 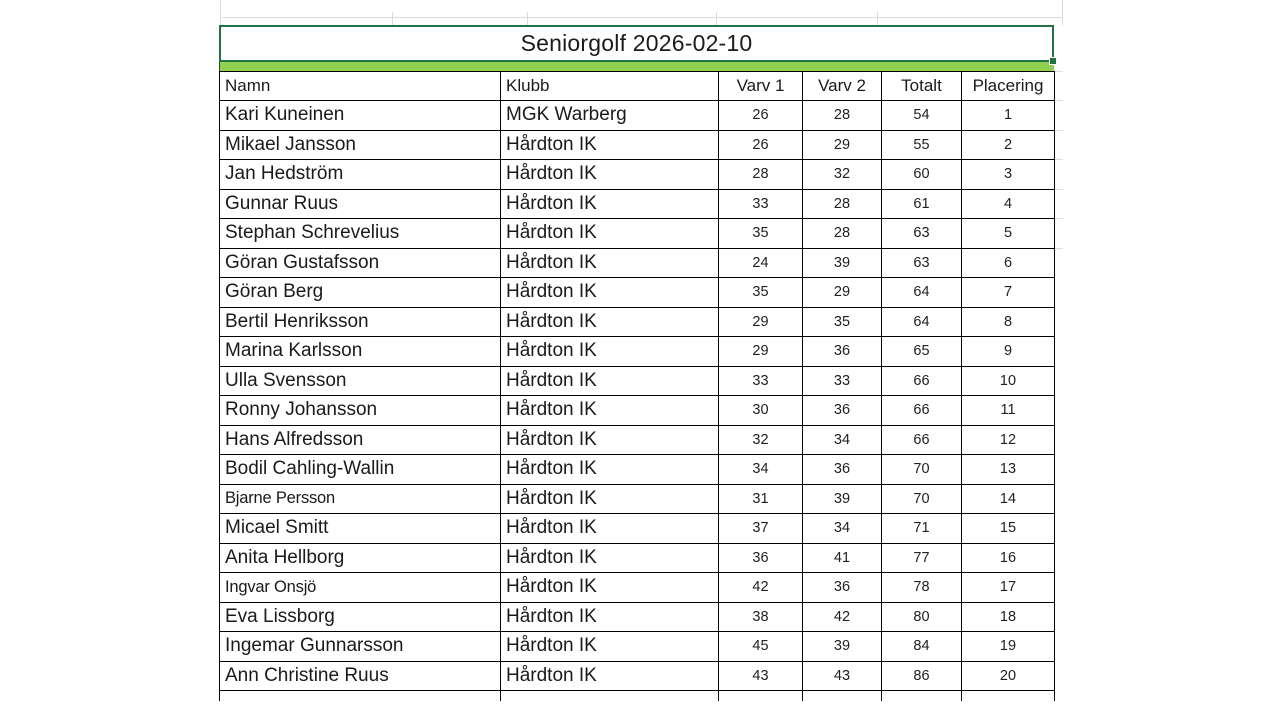 What do you see at coordinates (1053, 61) in the screenshot?
I see `fill-handle` at bounding box center [1053, 61].